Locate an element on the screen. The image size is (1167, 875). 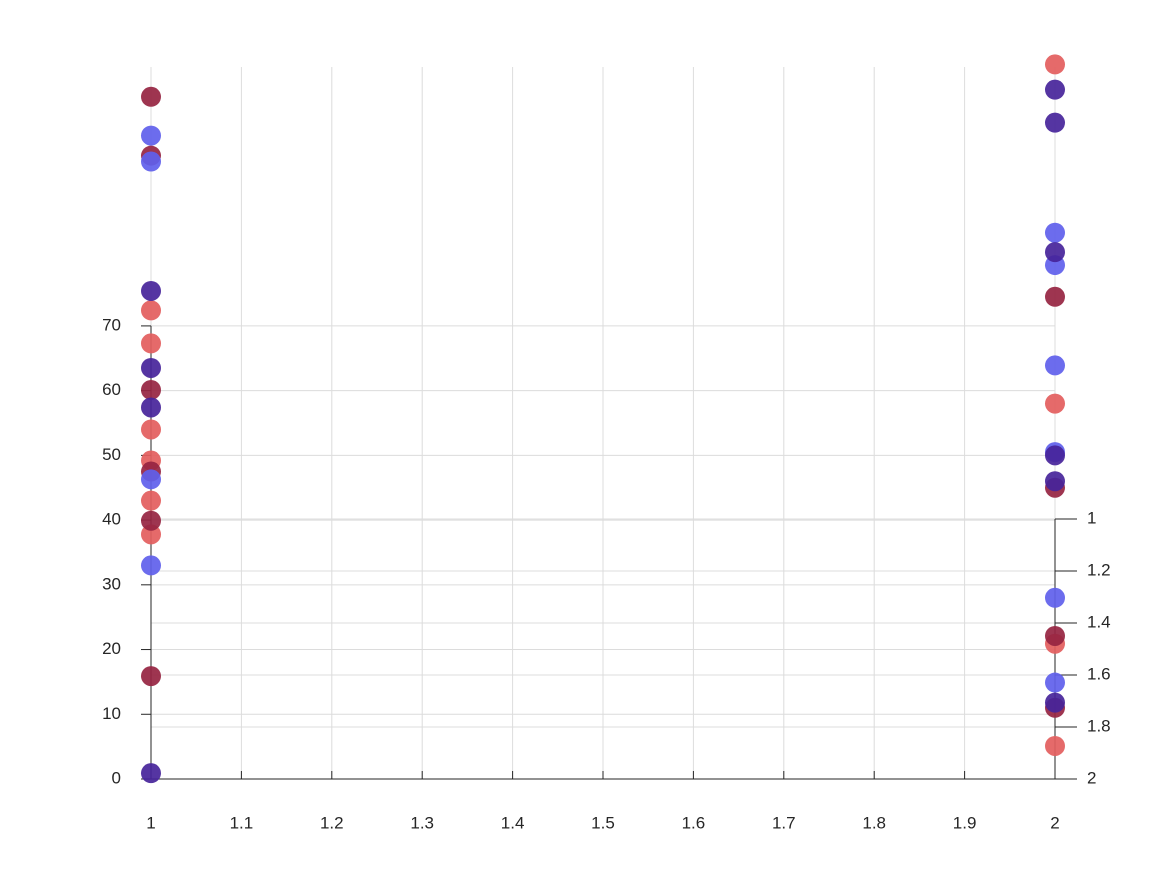
y2-tick-label: 1.6 is located at coordinates (1099, 673).